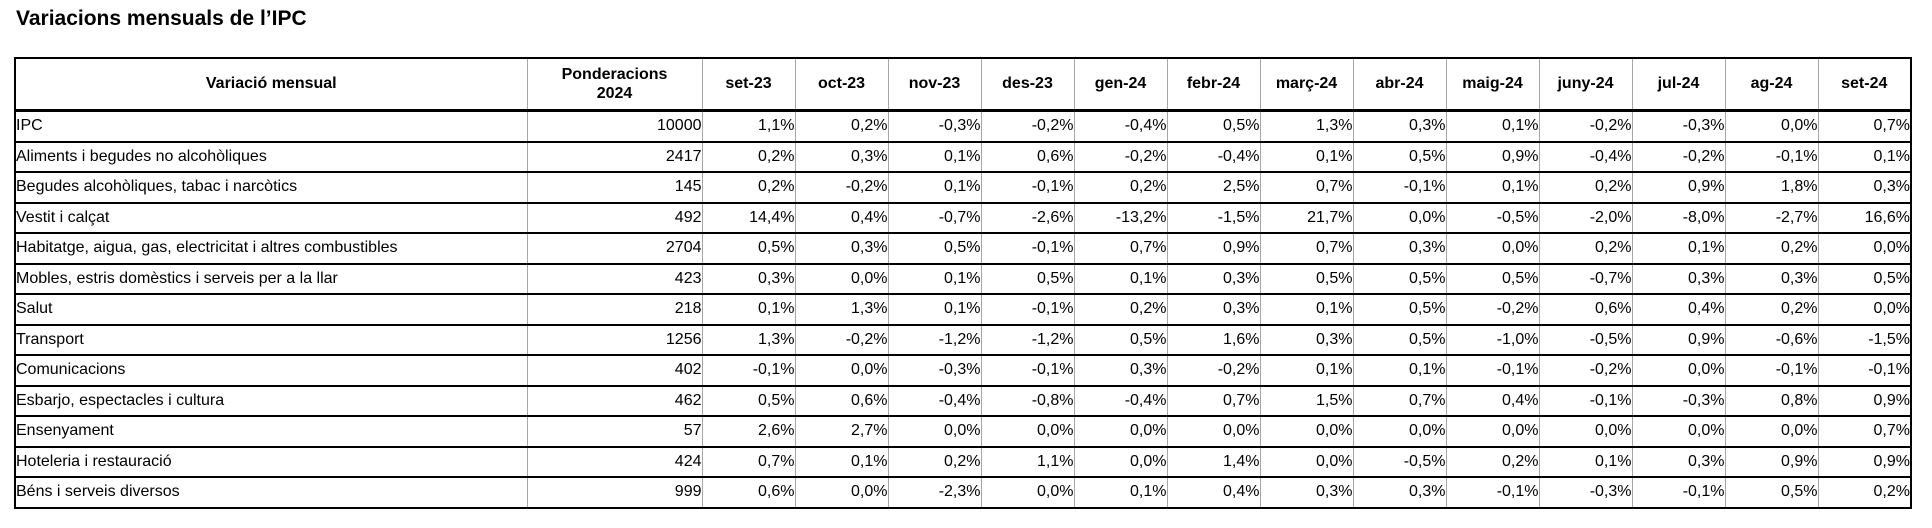  What do you see at coordinates (271, 370) in the screenshot?
I see `row-label: Comunicacions` at bounding box center [271, 370].